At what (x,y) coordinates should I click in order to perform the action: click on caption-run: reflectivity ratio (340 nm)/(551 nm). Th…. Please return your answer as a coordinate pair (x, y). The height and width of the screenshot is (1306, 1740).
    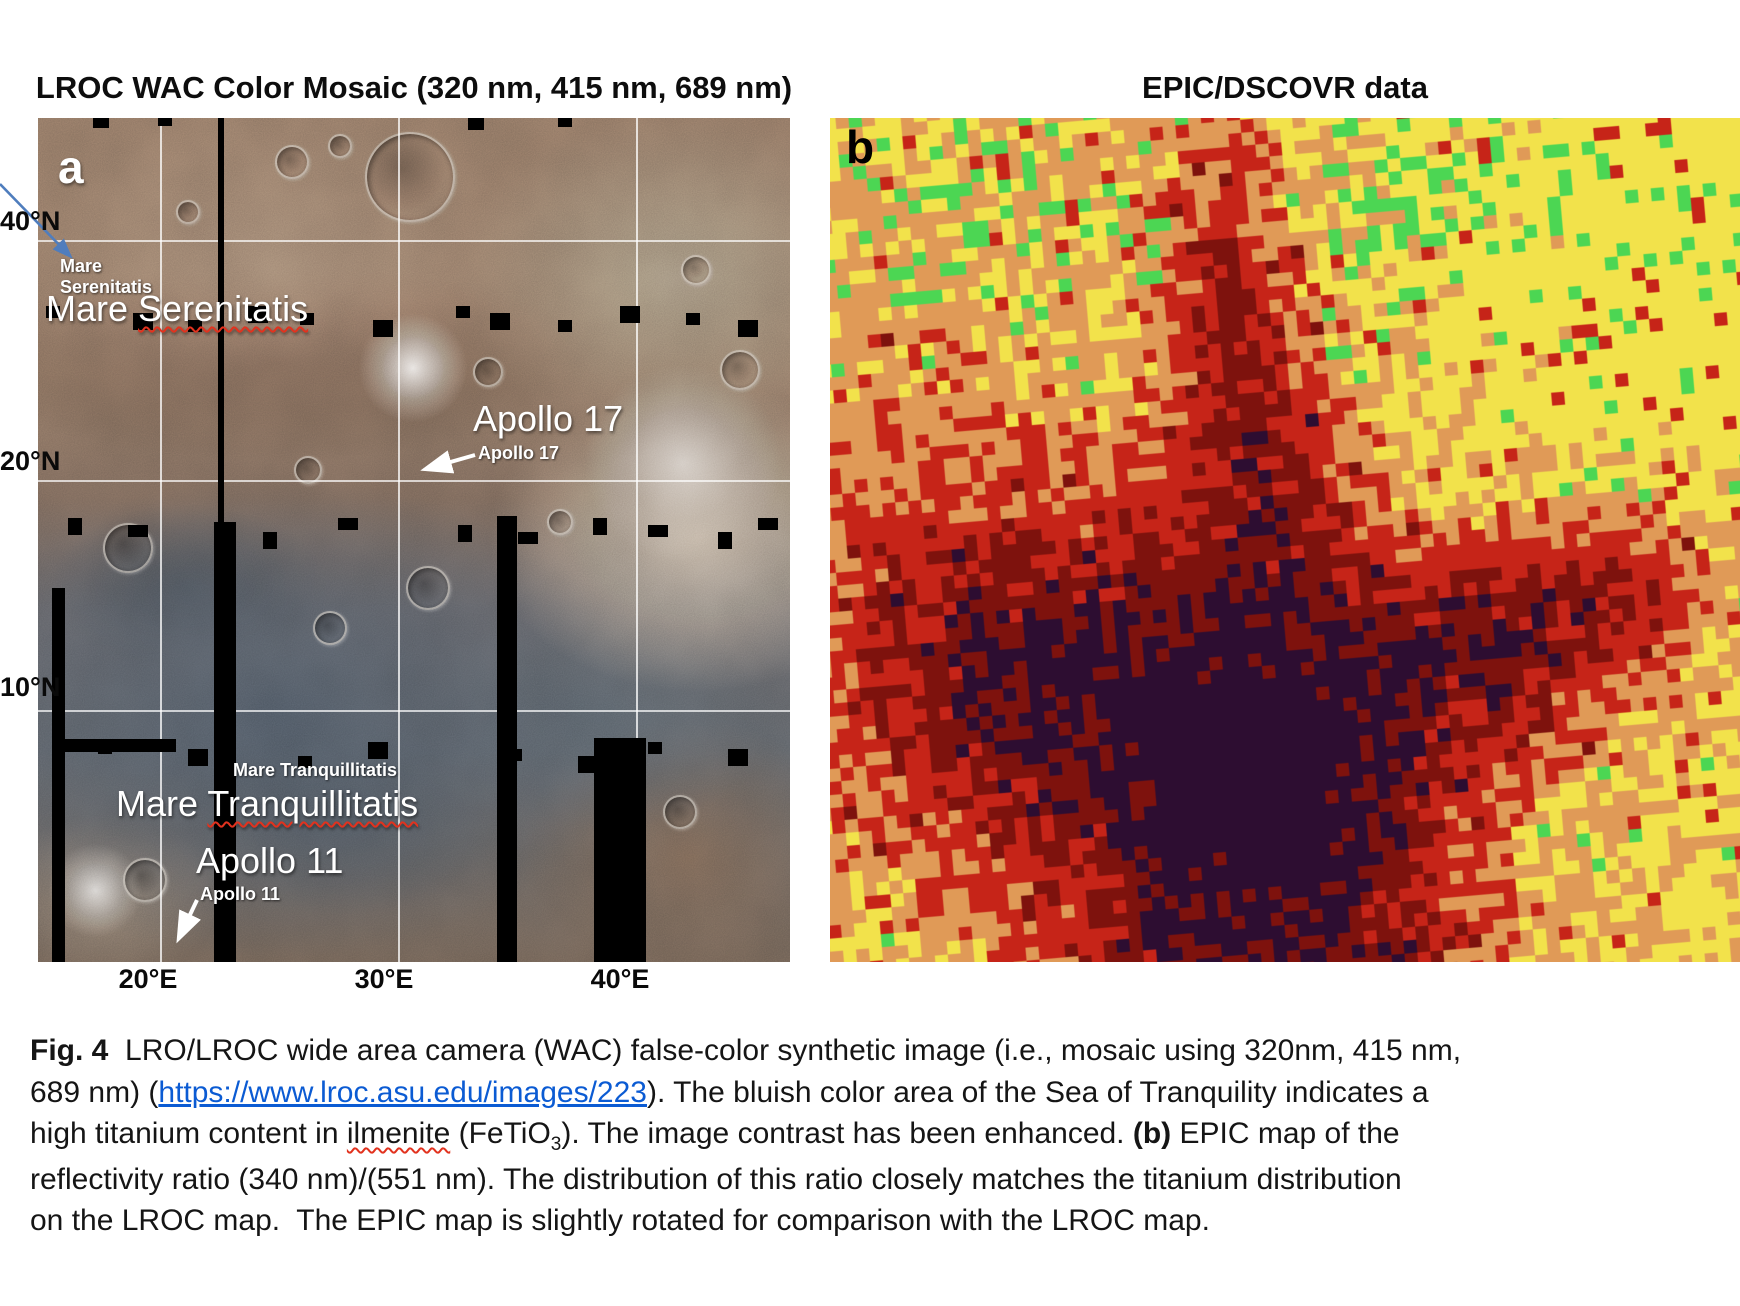
    Looking at the image, I should click on (716, 1179).